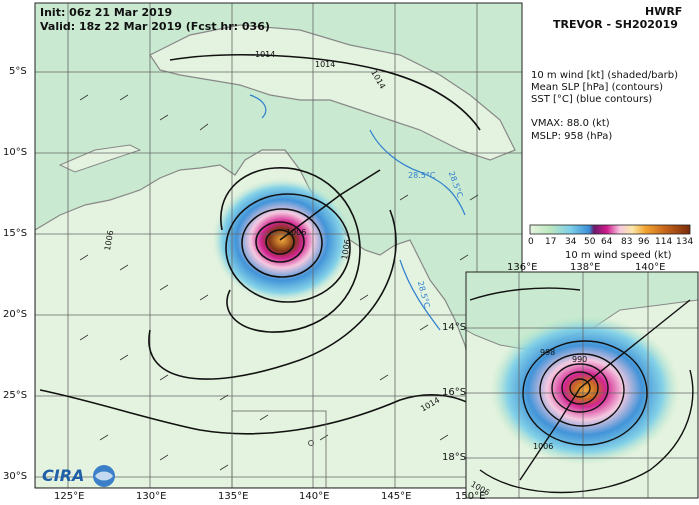  Describe the element at coordinates (104, 476) in the screenshot. I see `cira-logo` at that location.